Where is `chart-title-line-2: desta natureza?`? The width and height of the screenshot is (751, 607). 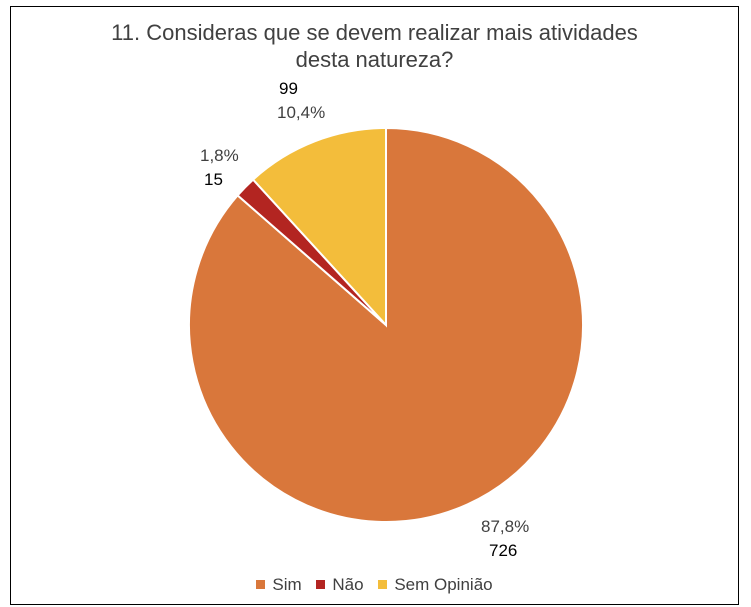 chart-title-line-2: desta natureza? is located at coordinates (374, 59).